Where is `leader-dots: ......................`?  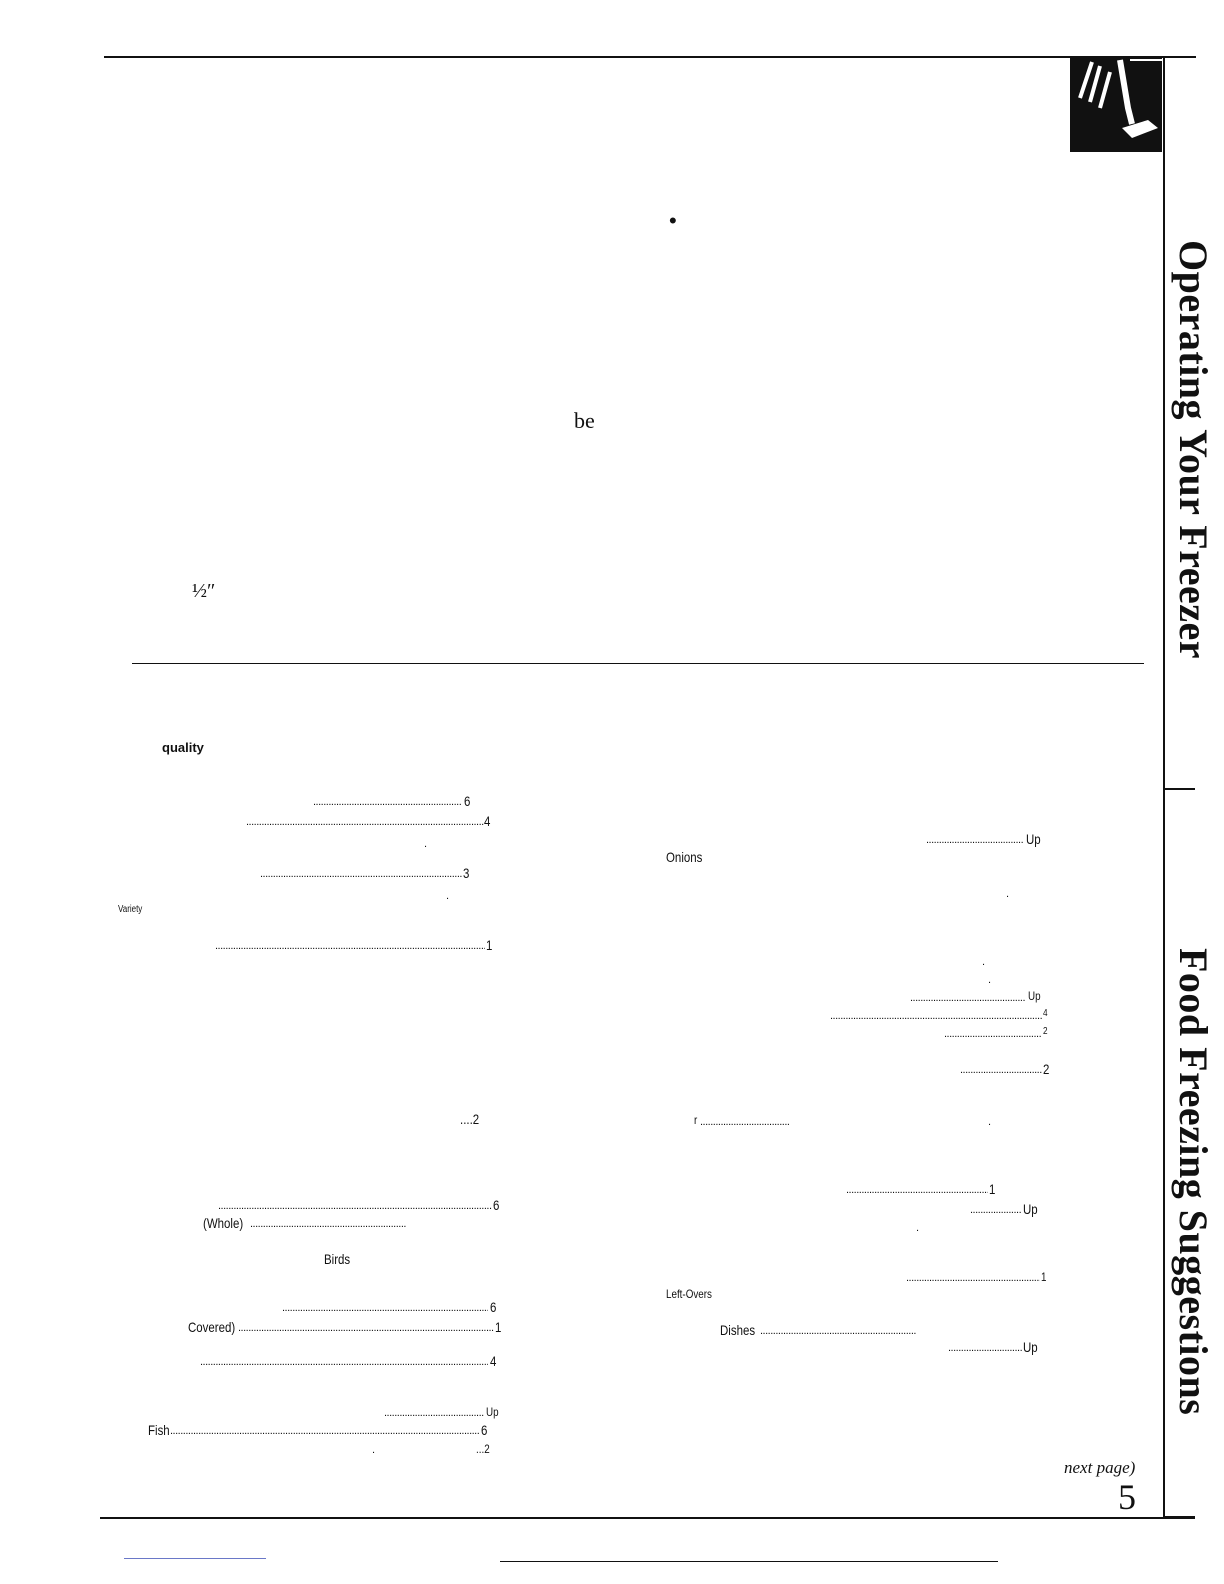 leader-dots: ...................... is located at coordinates (996, 1210).